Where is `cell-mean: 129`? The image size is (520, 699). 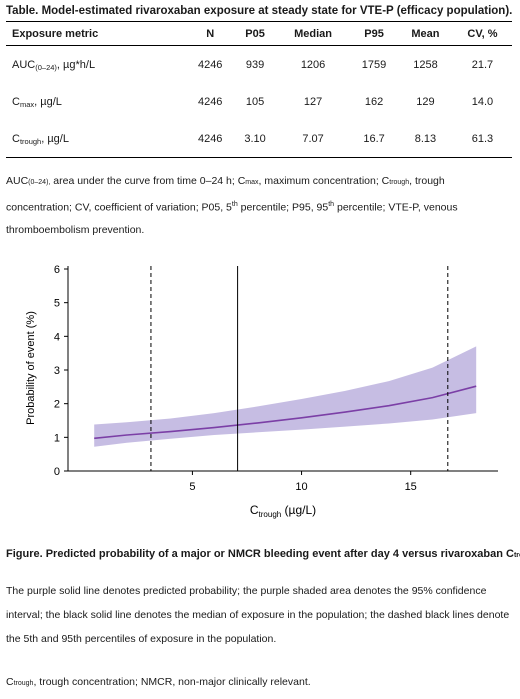
cell-mean: 129 is located at coordinates (425, 101).